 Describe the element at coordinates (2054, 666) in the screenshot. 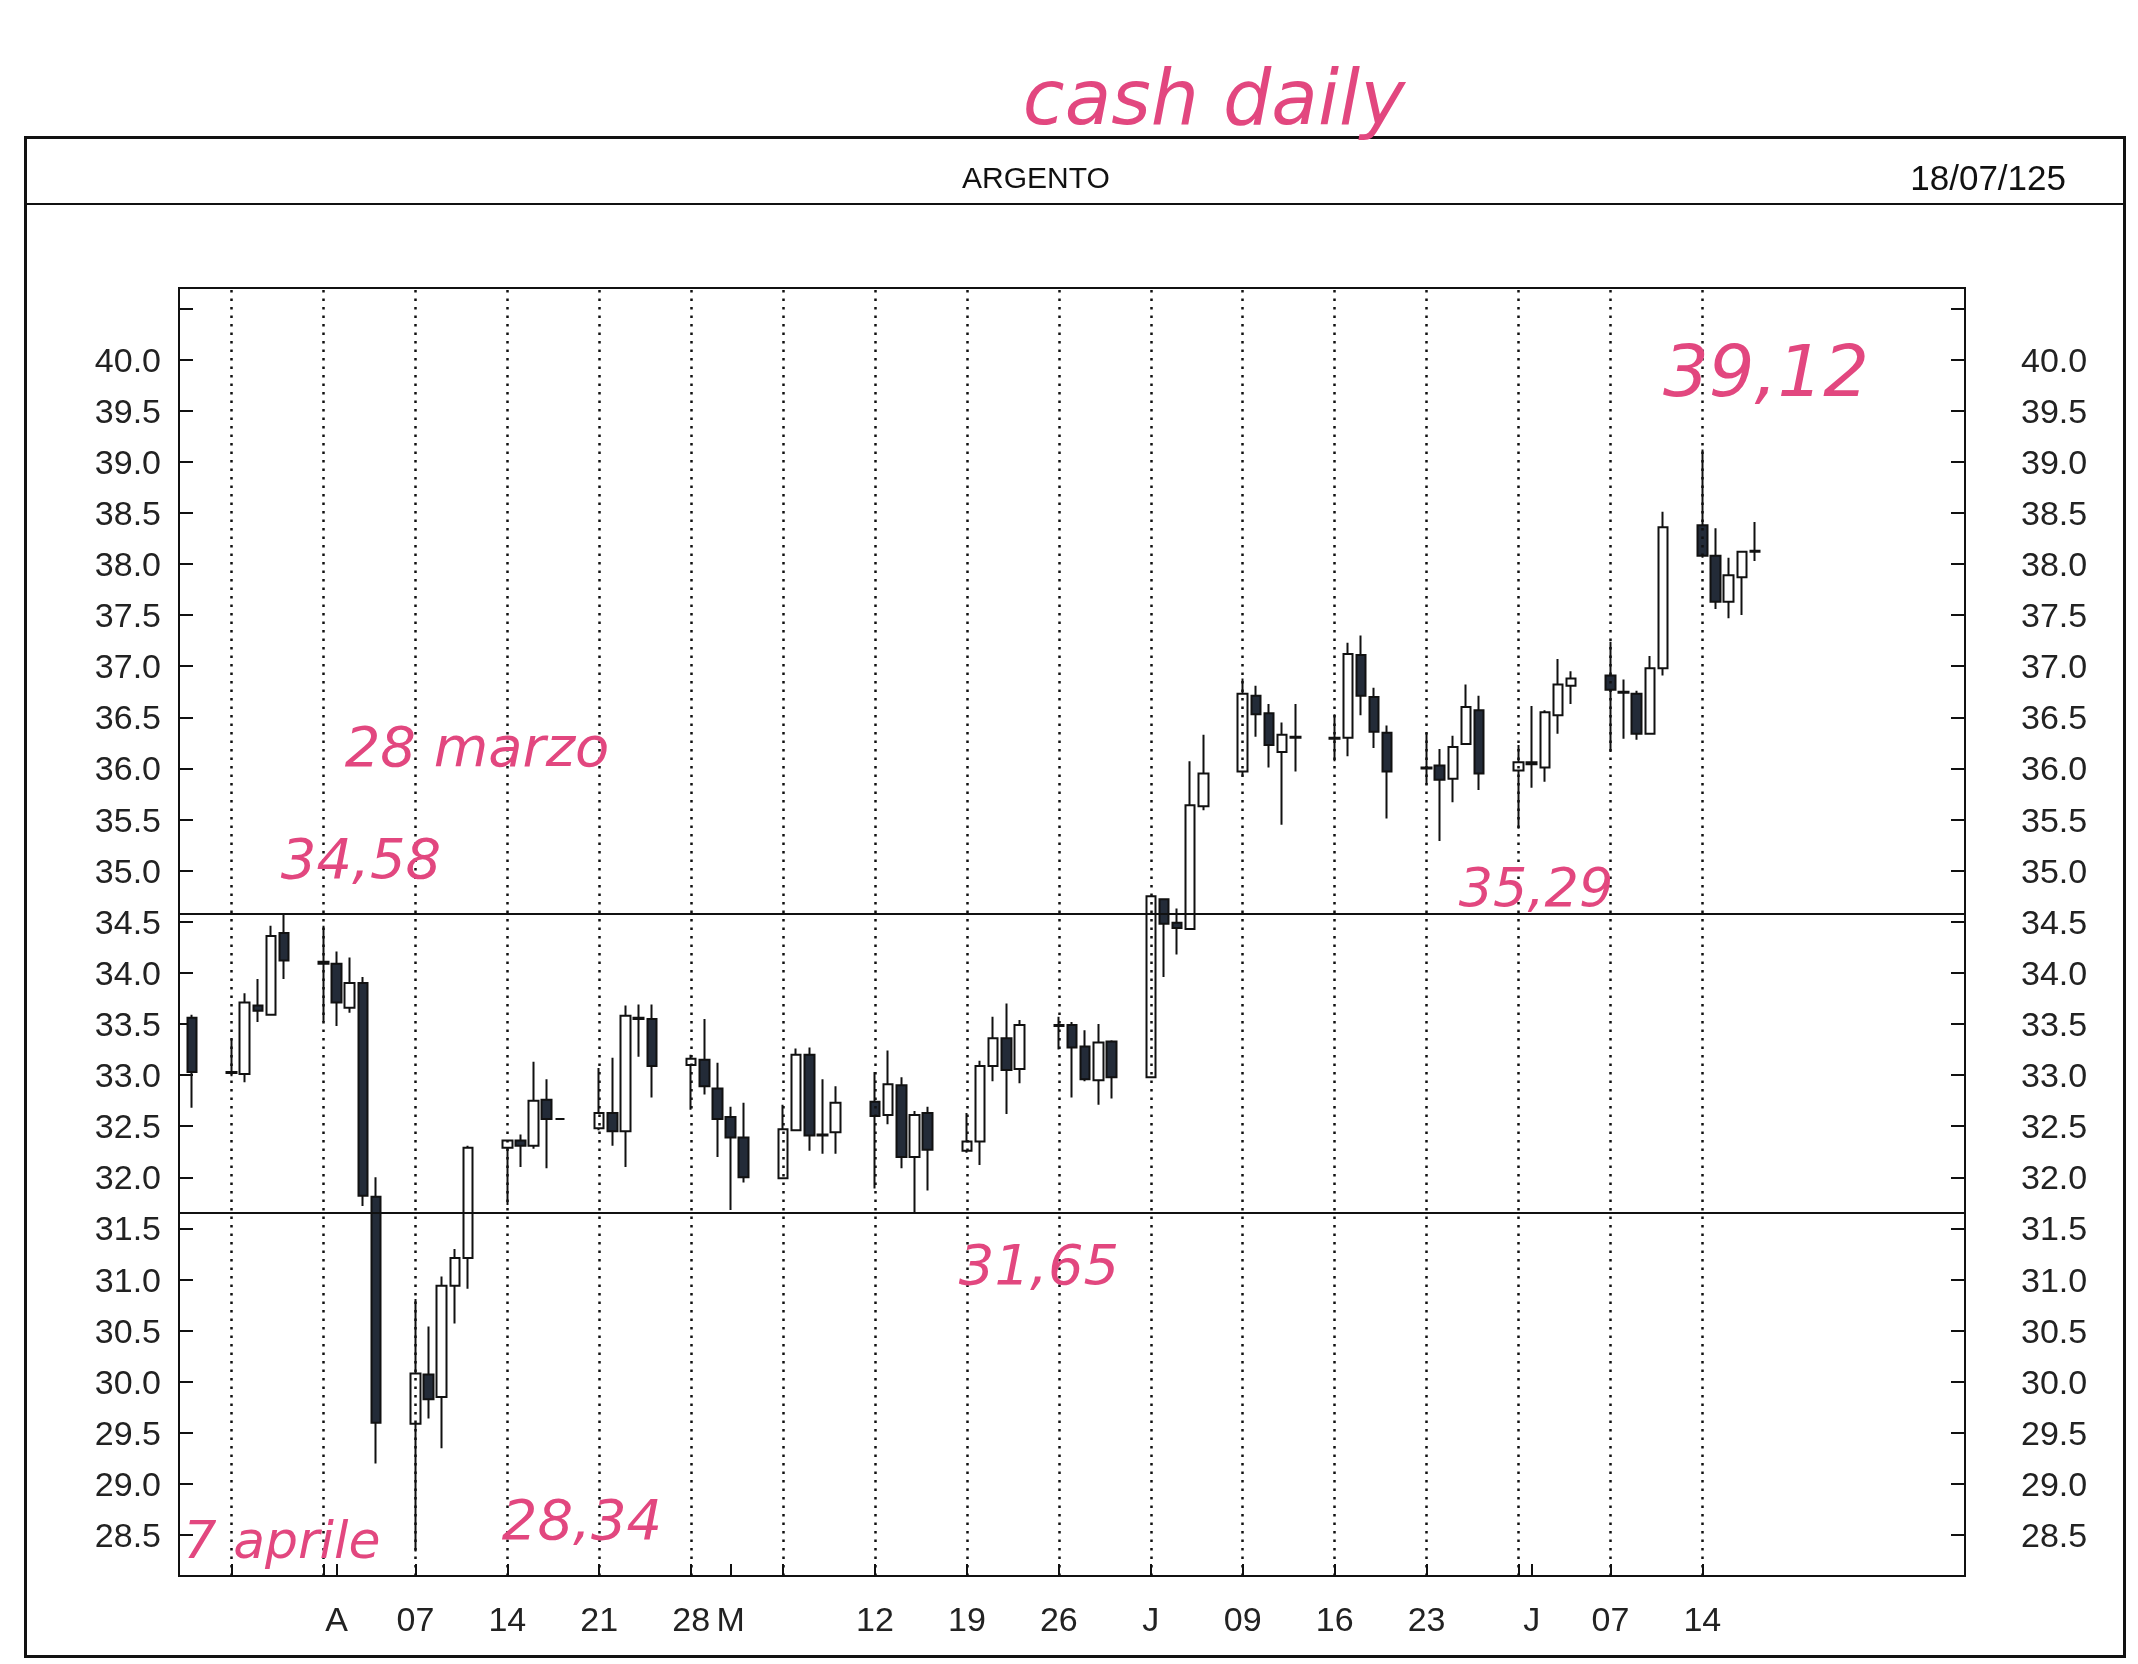

I see `y2-tick-label: 37.0` at that location.